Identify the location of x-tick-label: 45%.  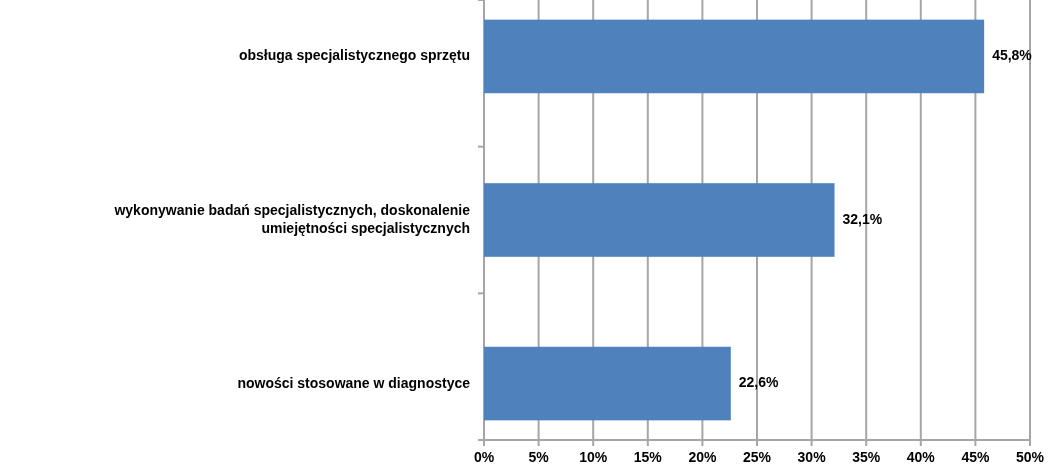
(975, 457).